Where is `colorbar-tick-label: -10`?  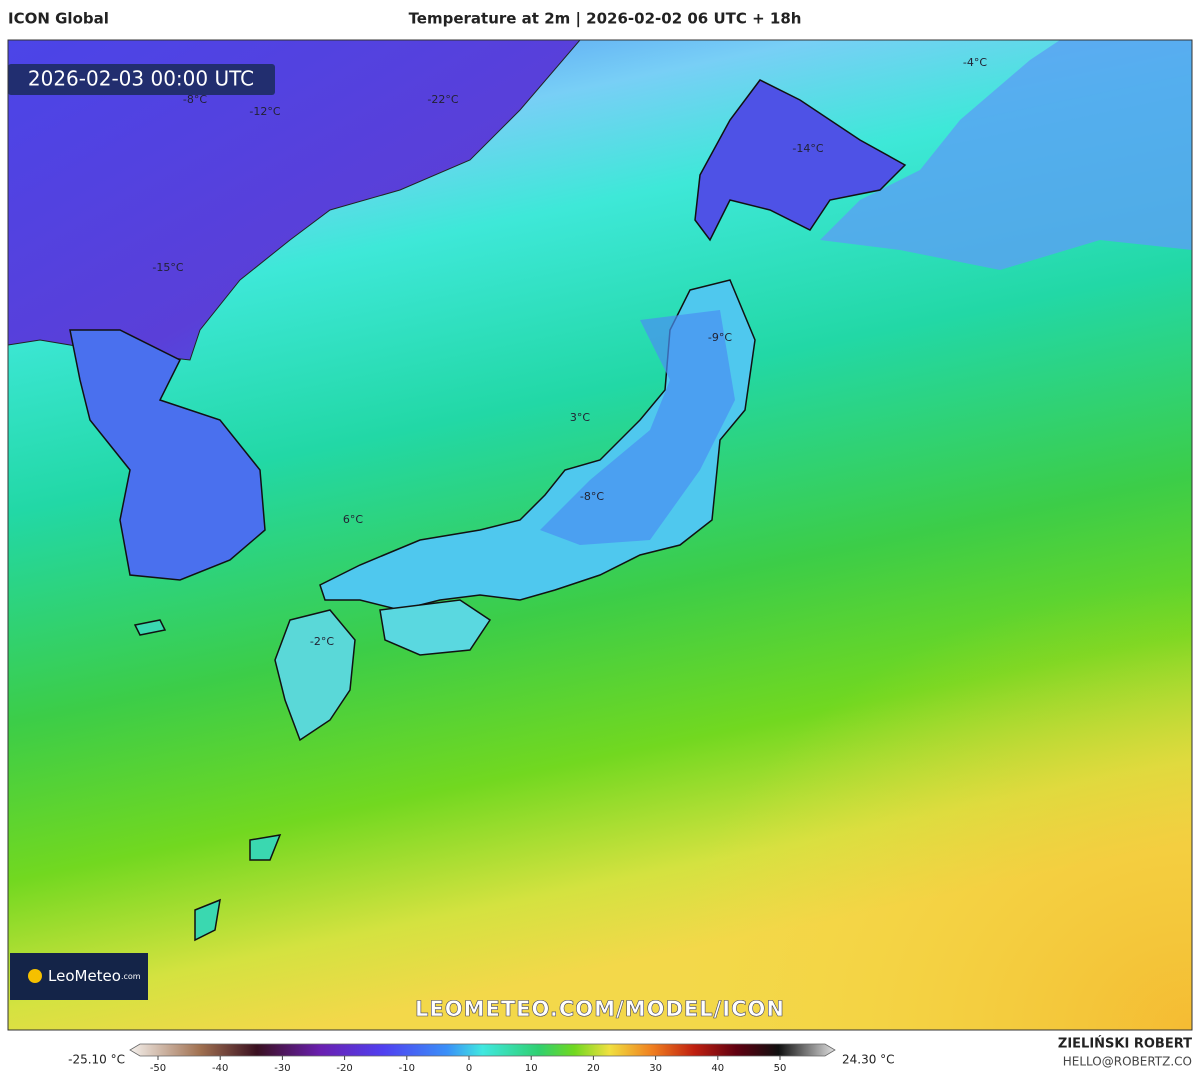
colorbar-tick-label: -10 is located at coordinates (407, 1068).